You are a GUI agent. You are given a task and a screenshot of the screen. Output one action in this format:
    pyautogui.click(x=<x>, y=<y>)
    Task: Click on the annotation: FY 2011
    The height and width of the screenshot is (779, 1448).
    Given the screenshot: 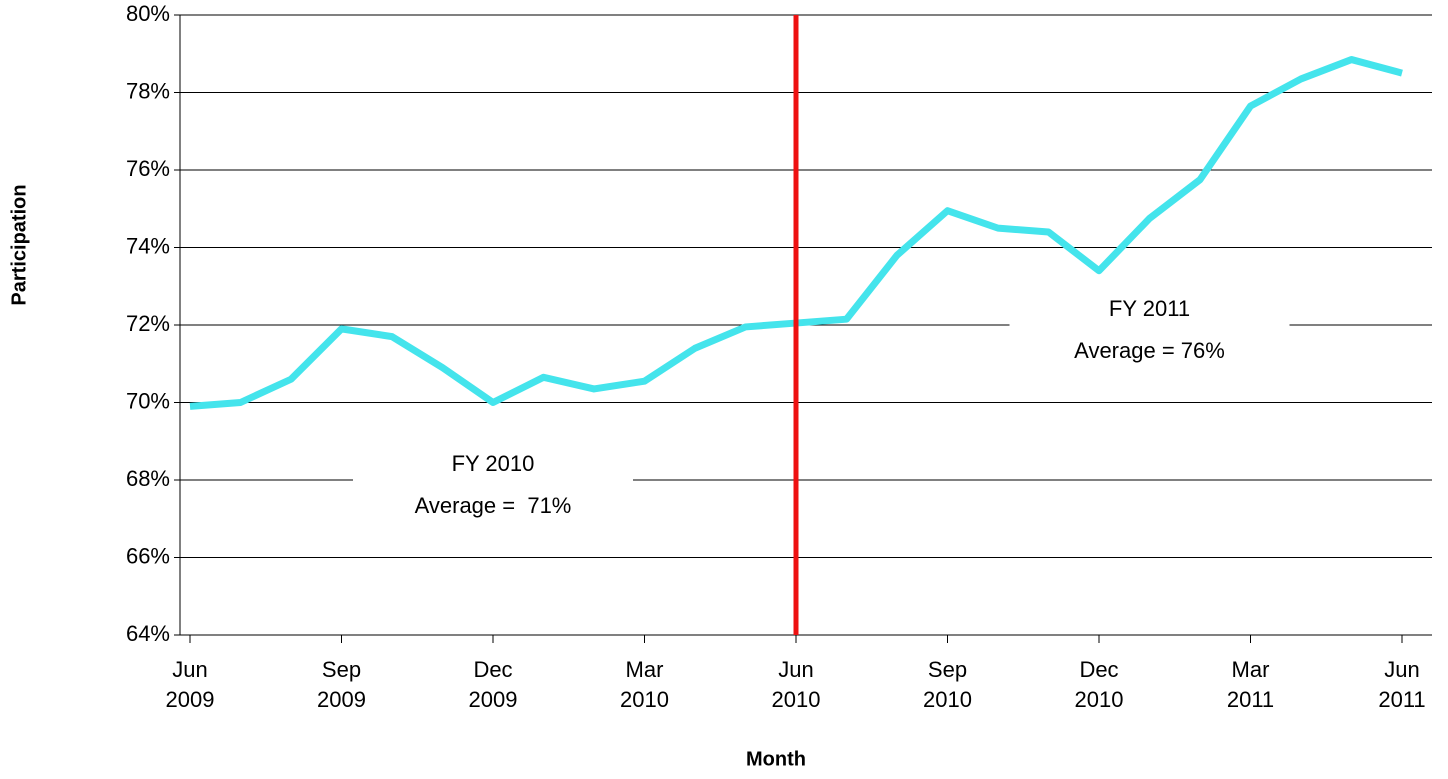 What is the action you would take?
    pyautogui.click(x=1149, y=308)
    